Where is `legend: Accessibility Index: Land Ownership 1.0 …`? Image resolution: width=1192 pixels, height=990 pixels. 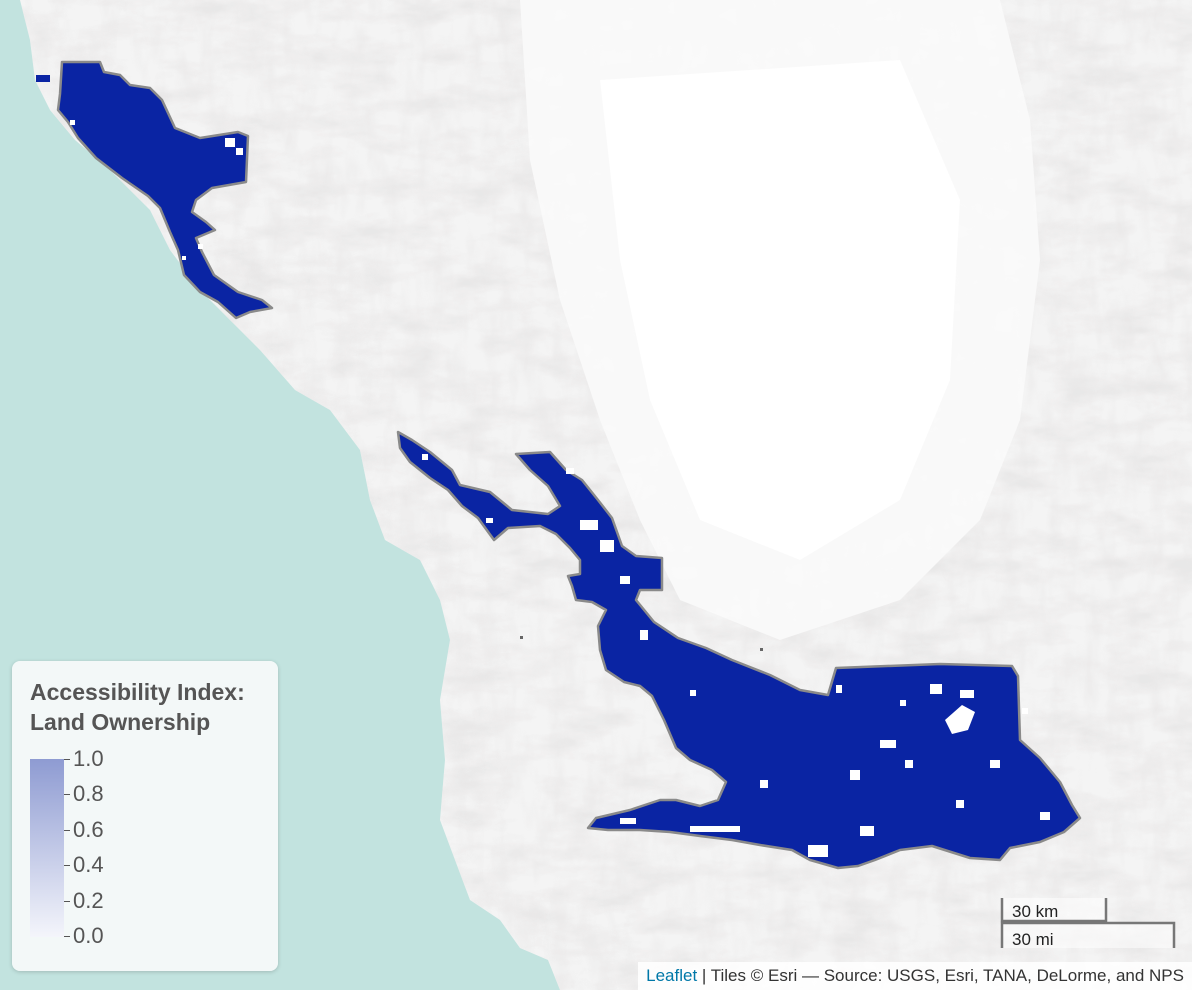
legend: Accessibility Index: Land Ownership 1.0 … is located at coordinates (145, 816).